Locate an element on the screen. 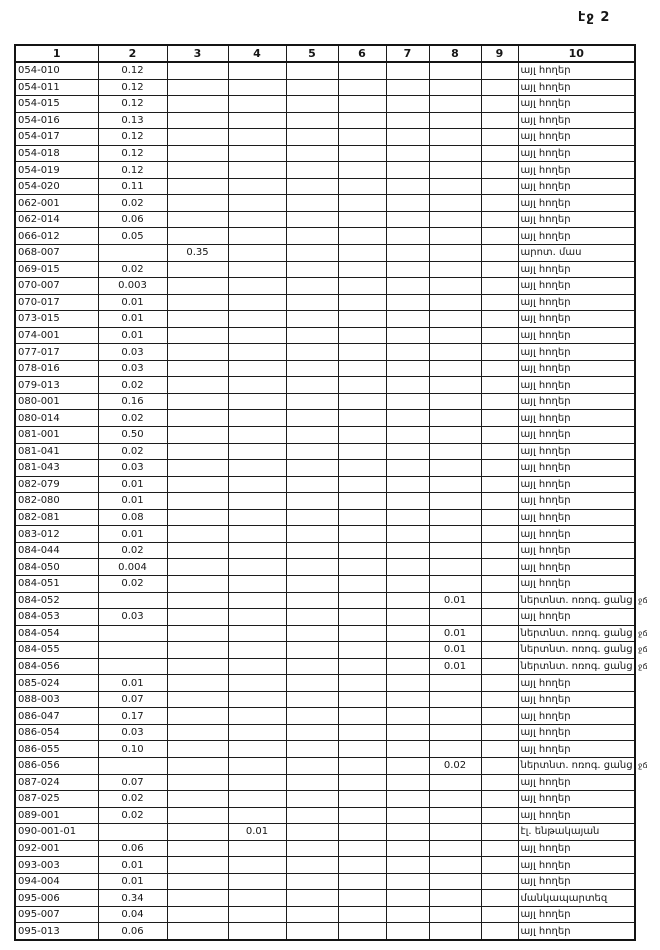  table-row: 082-080 0.01 այլ հողեր is located at coordinates (325, 501).